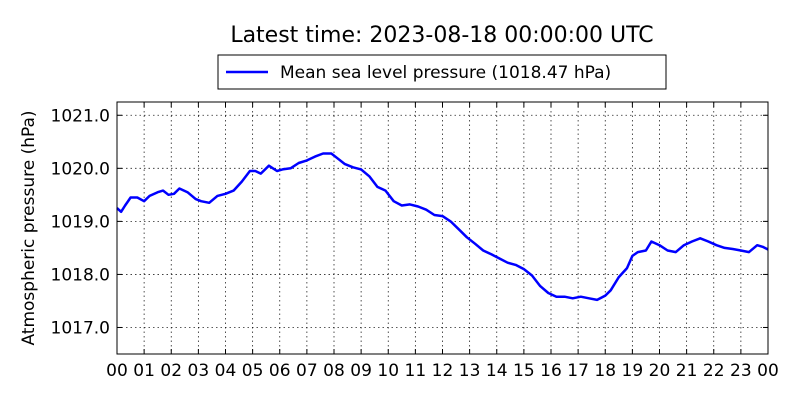  Describe the element at coordinates (605, 371) in the screenshot. I see `x-tick-label: 18` at that location.